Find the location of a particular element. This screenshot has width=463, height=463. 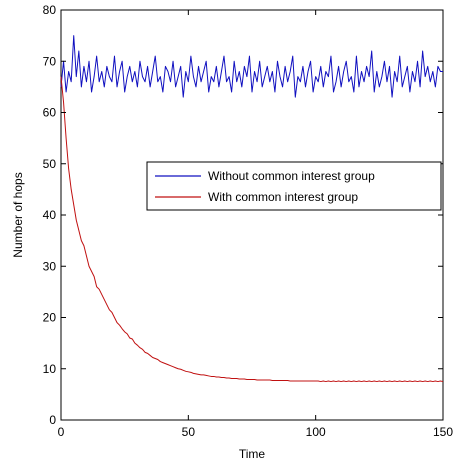

y-tick-label-40: 40 is located at coordinates (50, 215).